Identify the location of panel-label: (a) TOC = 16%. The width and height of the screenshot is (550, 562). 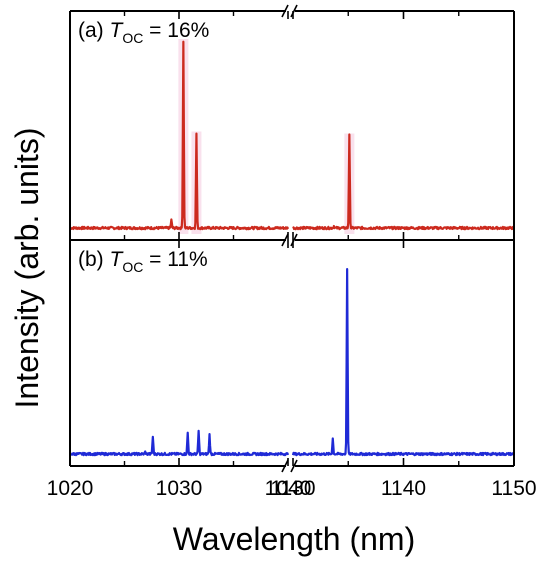
(143, 32).